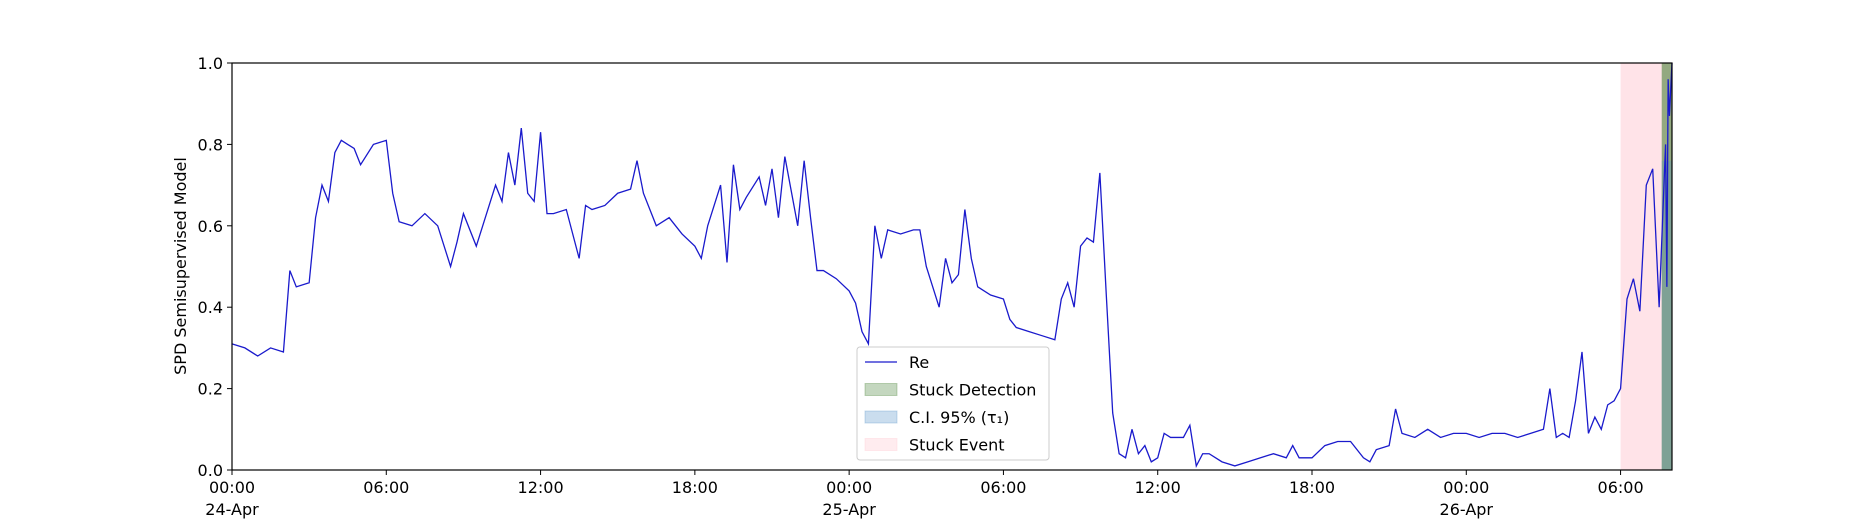  I want to click on y-axis-label: SPD Semisupervised Model, so click(180, 266).